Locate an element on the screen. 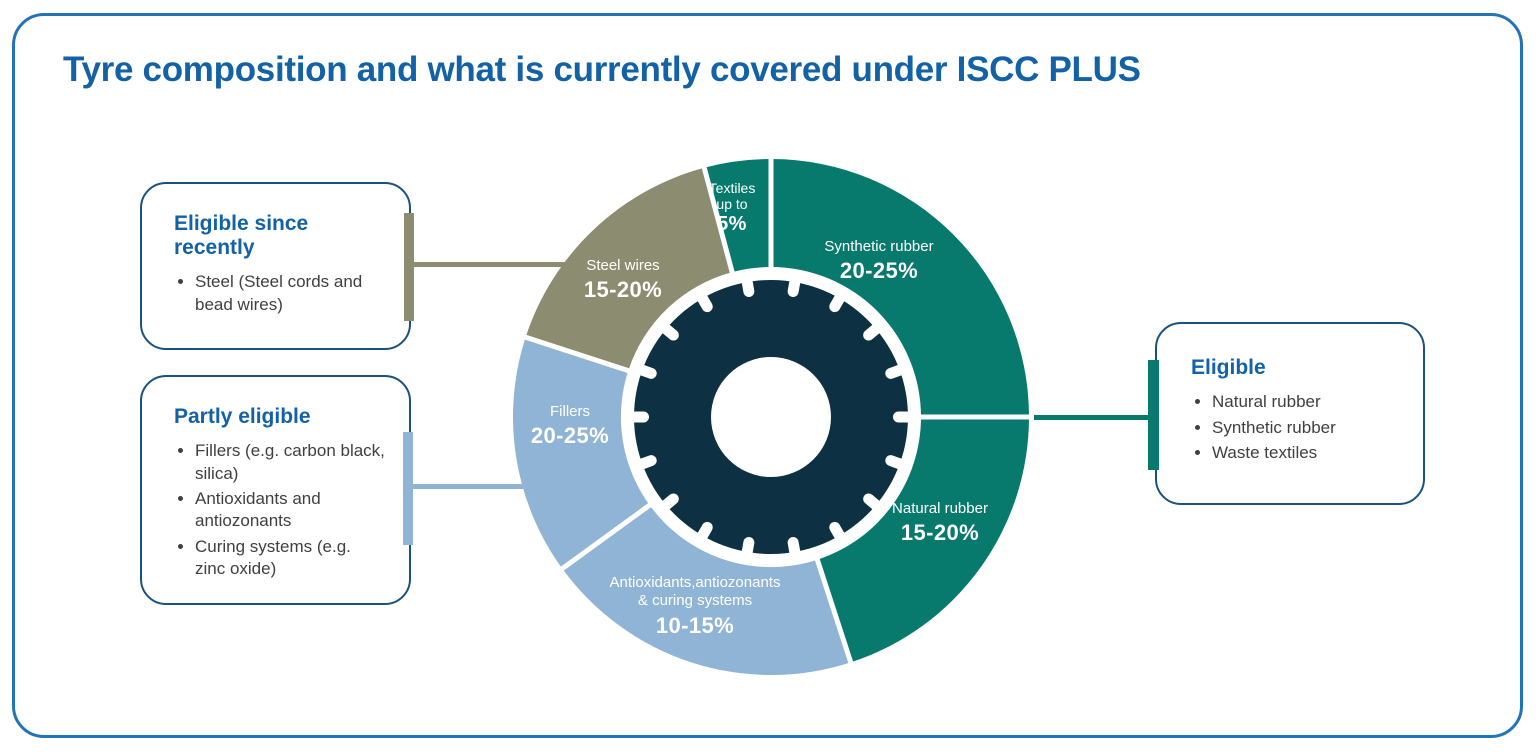 Image resolution: width=1536 pixels, height=752 pixels. segment-label-synthetic-rubber: Synthetic rubber 20-25% is located at coordinates (878, 261).